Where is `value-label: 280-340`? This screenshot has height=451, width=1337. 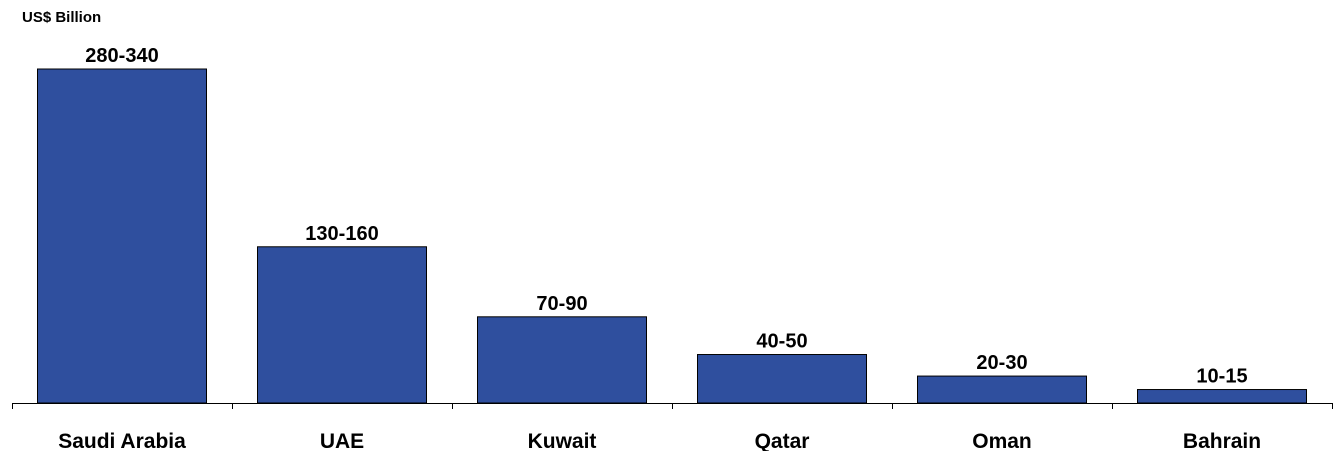
value-label: 280-340 is located at coordinates (121, 56).